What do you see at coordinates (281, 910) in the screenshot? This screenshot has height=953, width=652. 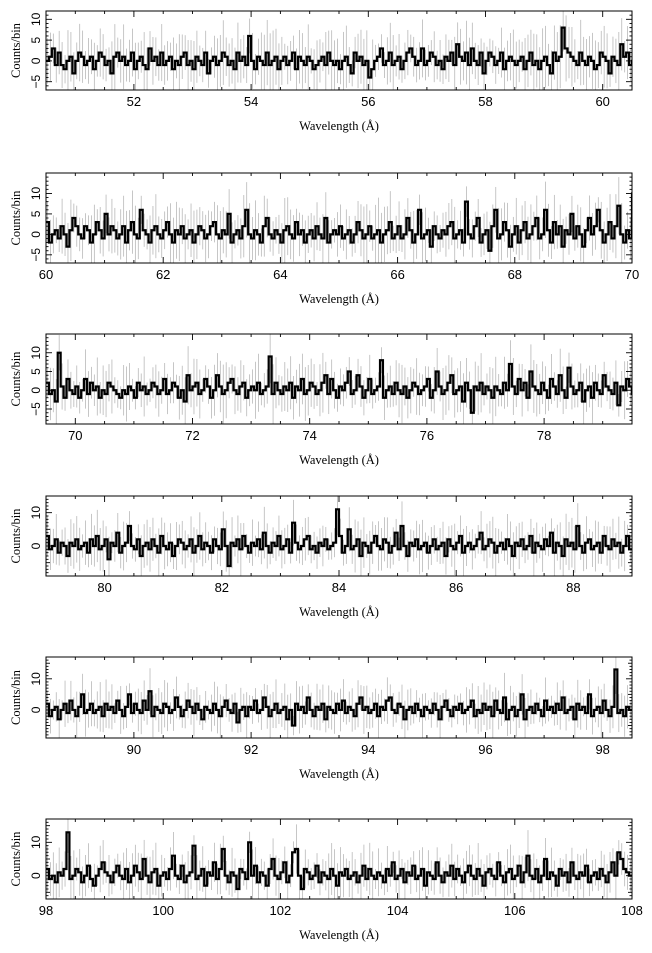 I see `x-tick-label: 102` at bounding box center [281, 910].